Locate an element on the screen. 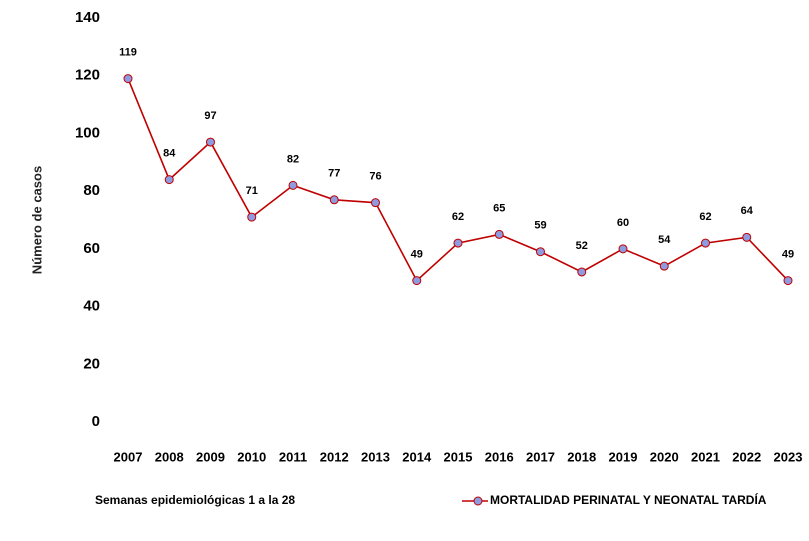 The height and width of the screenshot is (541, 809). x-tick-label: 2013 is located at coordinates (375, 456).